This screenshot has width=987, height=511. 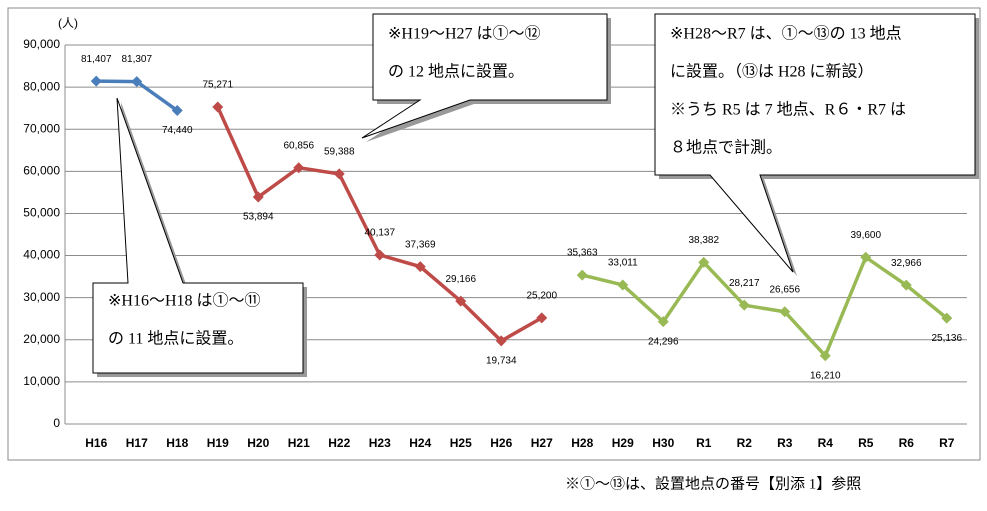 What do you see at coordinates (299, 443) in the screenshot?
I see `x-tick-label: H21` at bounding box center [299, 443].